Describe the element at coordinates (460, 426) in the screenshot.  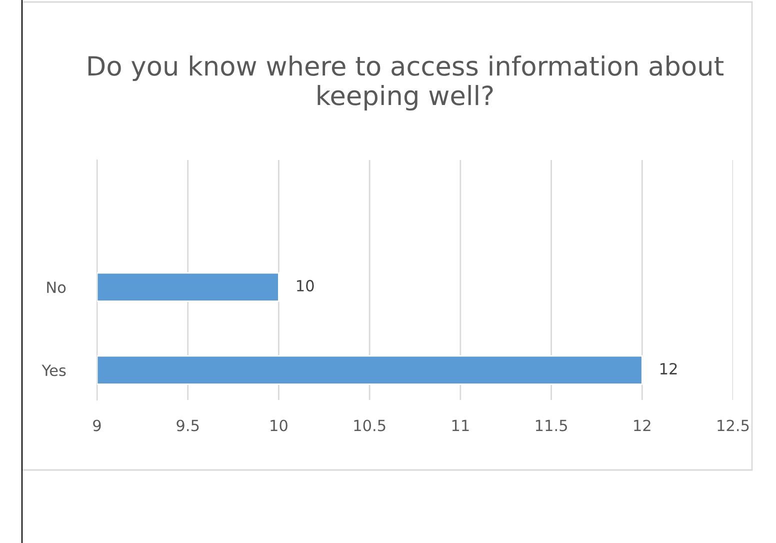
I see `x-tick-label: 11` at that location.